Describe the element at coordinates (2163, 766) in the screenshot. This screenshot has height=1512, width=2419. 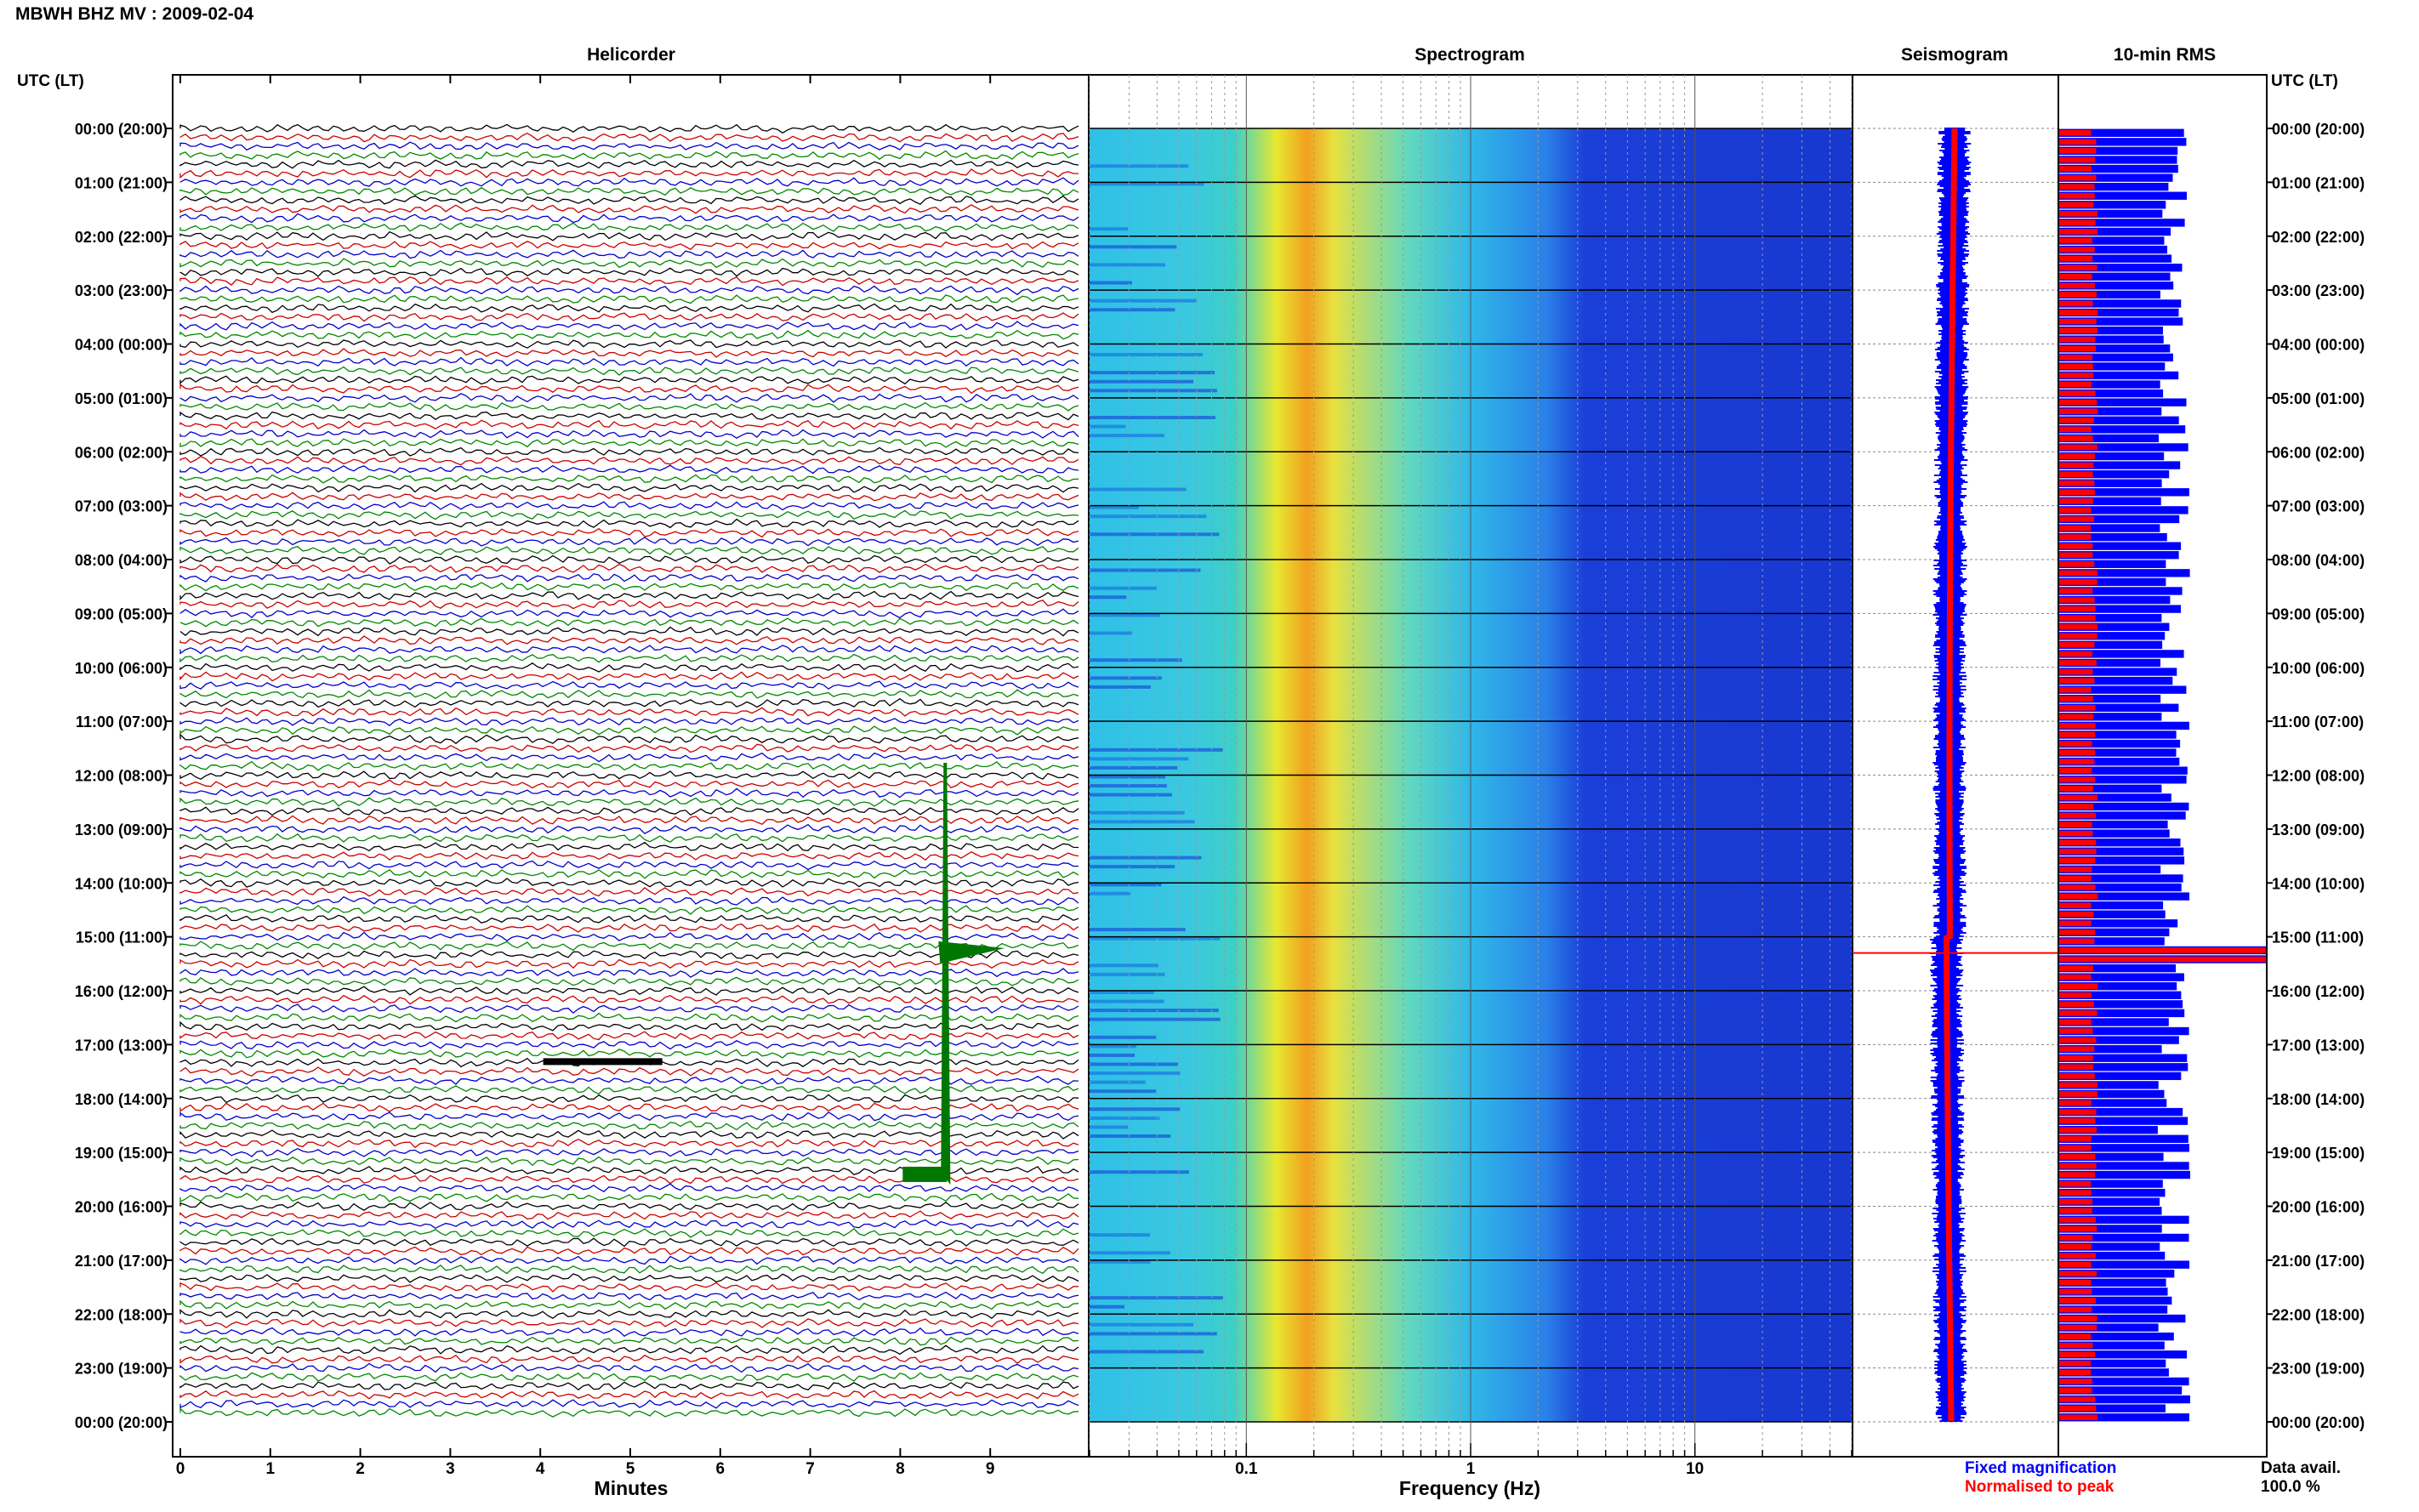
I see `rms-panel` at that location.